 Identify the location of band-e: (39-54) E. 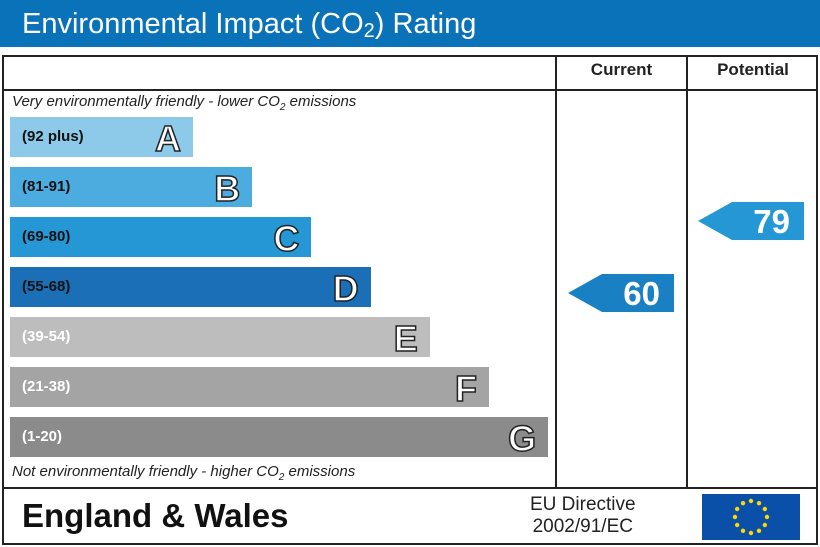
(220, 338).